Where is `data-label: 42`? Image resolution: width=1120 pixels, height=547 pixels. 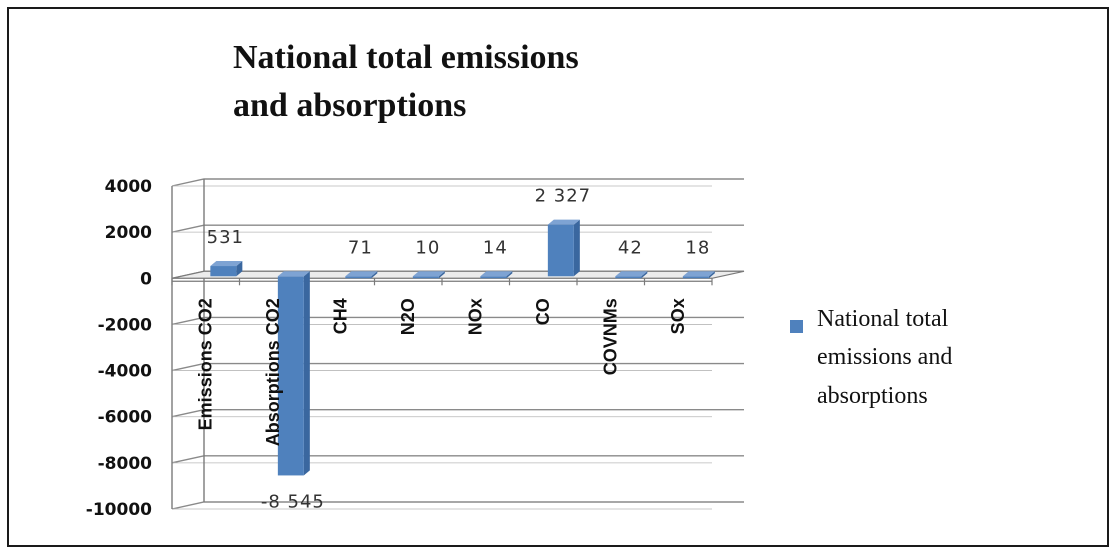 data-label: 42 is located at coordinates (630, 247).